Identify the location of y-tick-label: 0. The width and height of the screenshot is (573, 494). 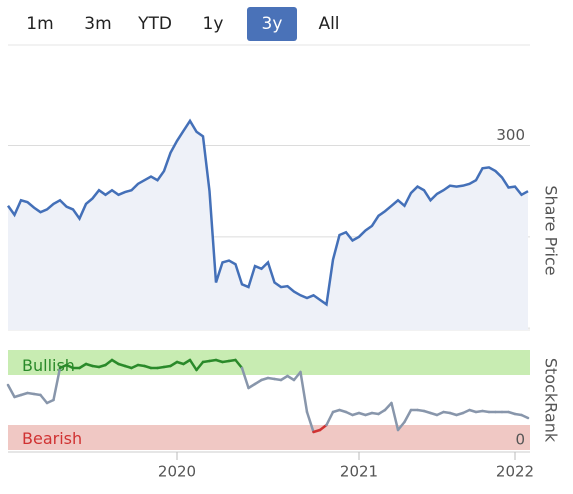
(520, 440).